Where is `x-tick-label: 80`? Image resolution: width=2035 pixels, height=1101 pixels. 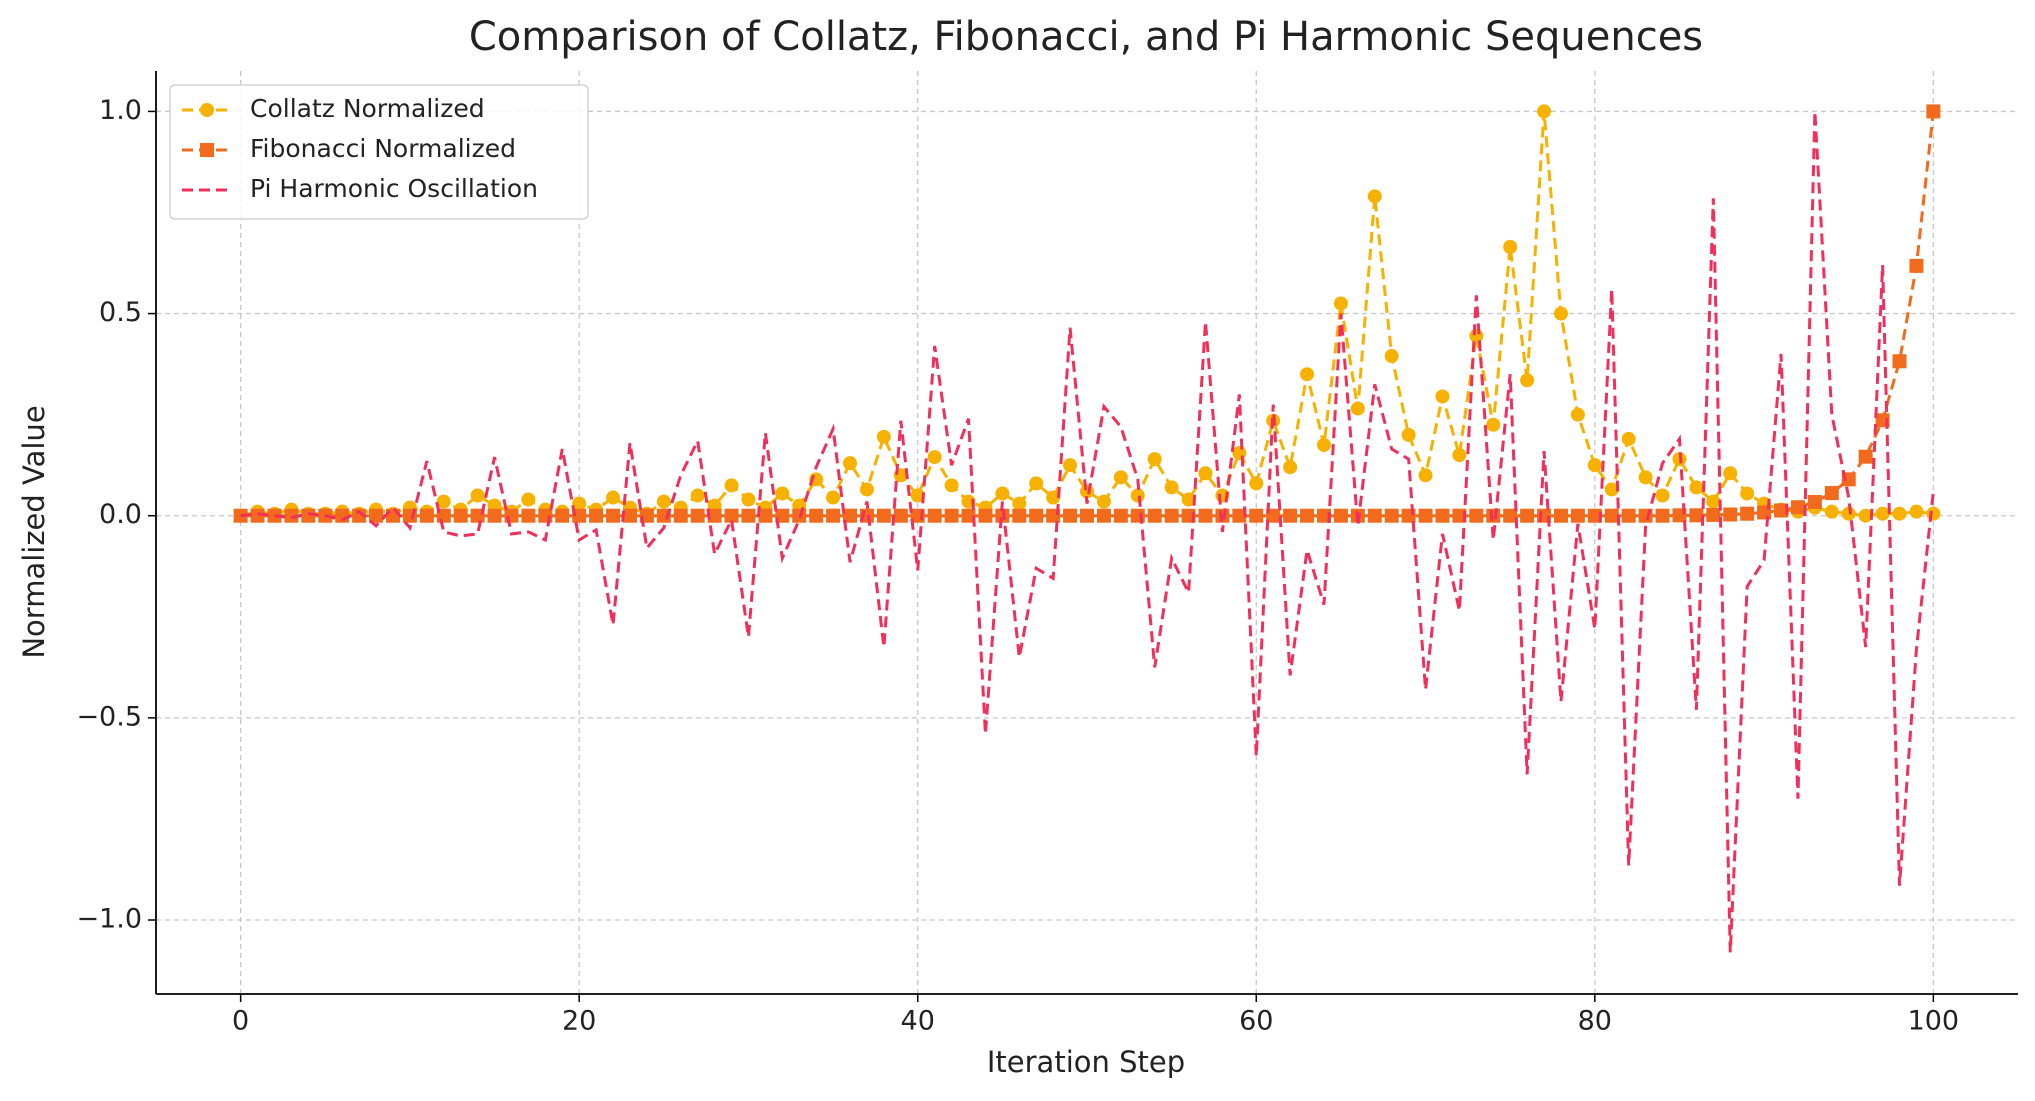
x-tick-label: 80 is located at coordinates (1595, 1021).